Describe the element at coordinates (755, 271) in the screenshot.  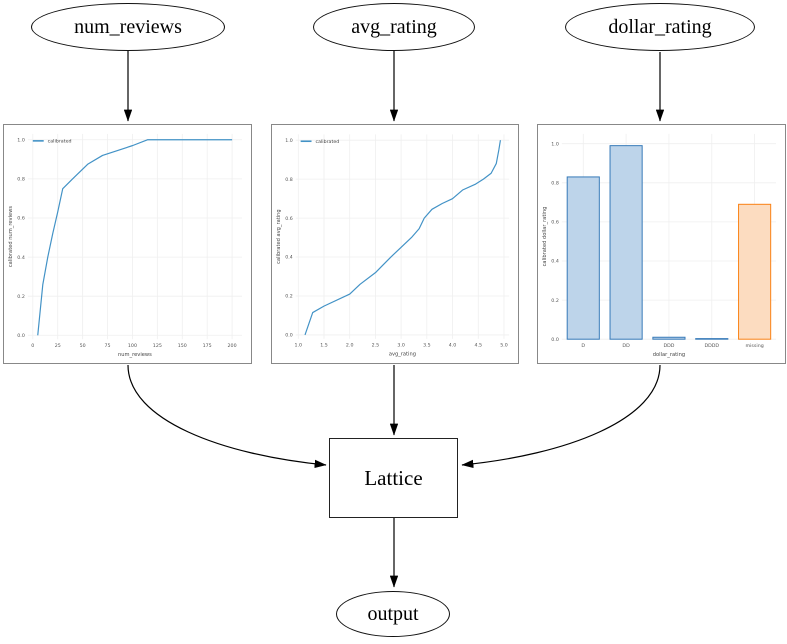
I see `bar-missing` at that location.